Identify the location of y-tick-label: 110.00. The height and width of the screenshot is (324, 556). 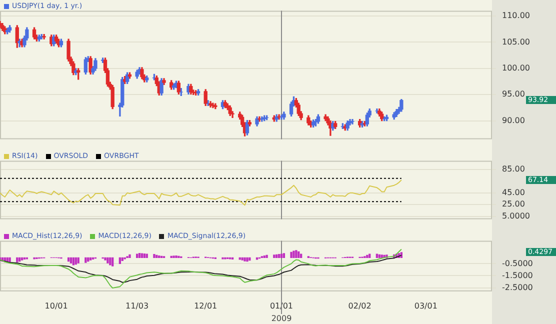
(516, 15).